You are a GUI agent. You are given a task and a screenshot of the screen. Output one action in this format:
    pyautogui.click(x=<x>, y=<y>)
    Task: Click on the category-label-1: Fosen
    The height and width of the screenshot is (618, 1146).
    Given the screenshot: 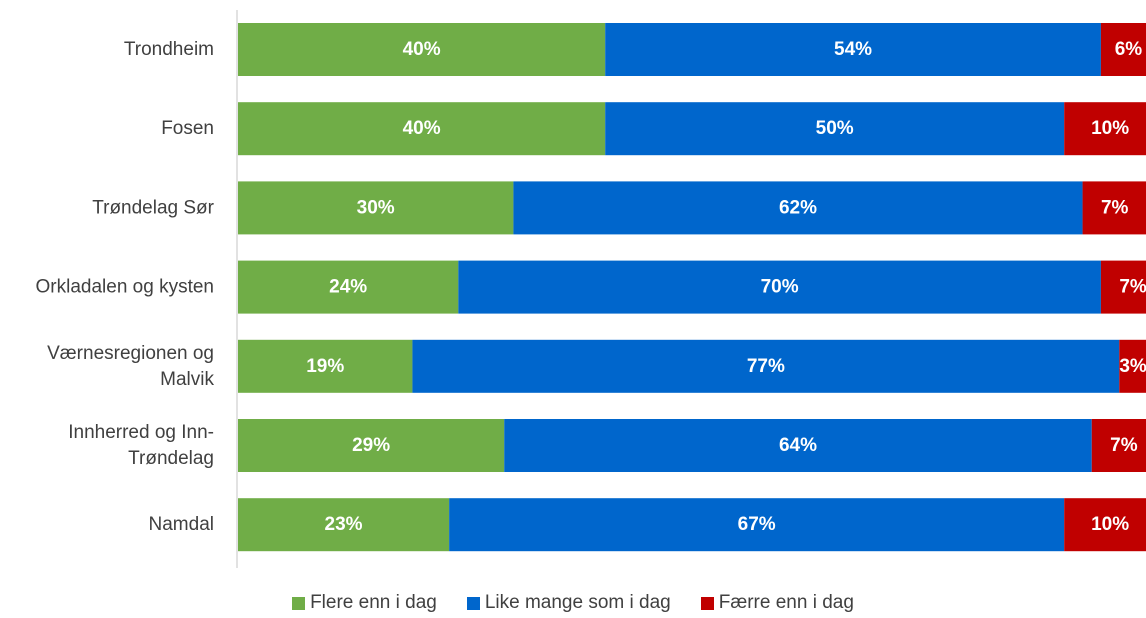 What is the action you would take?
    pyautogui.click(x=187, y=128)
    